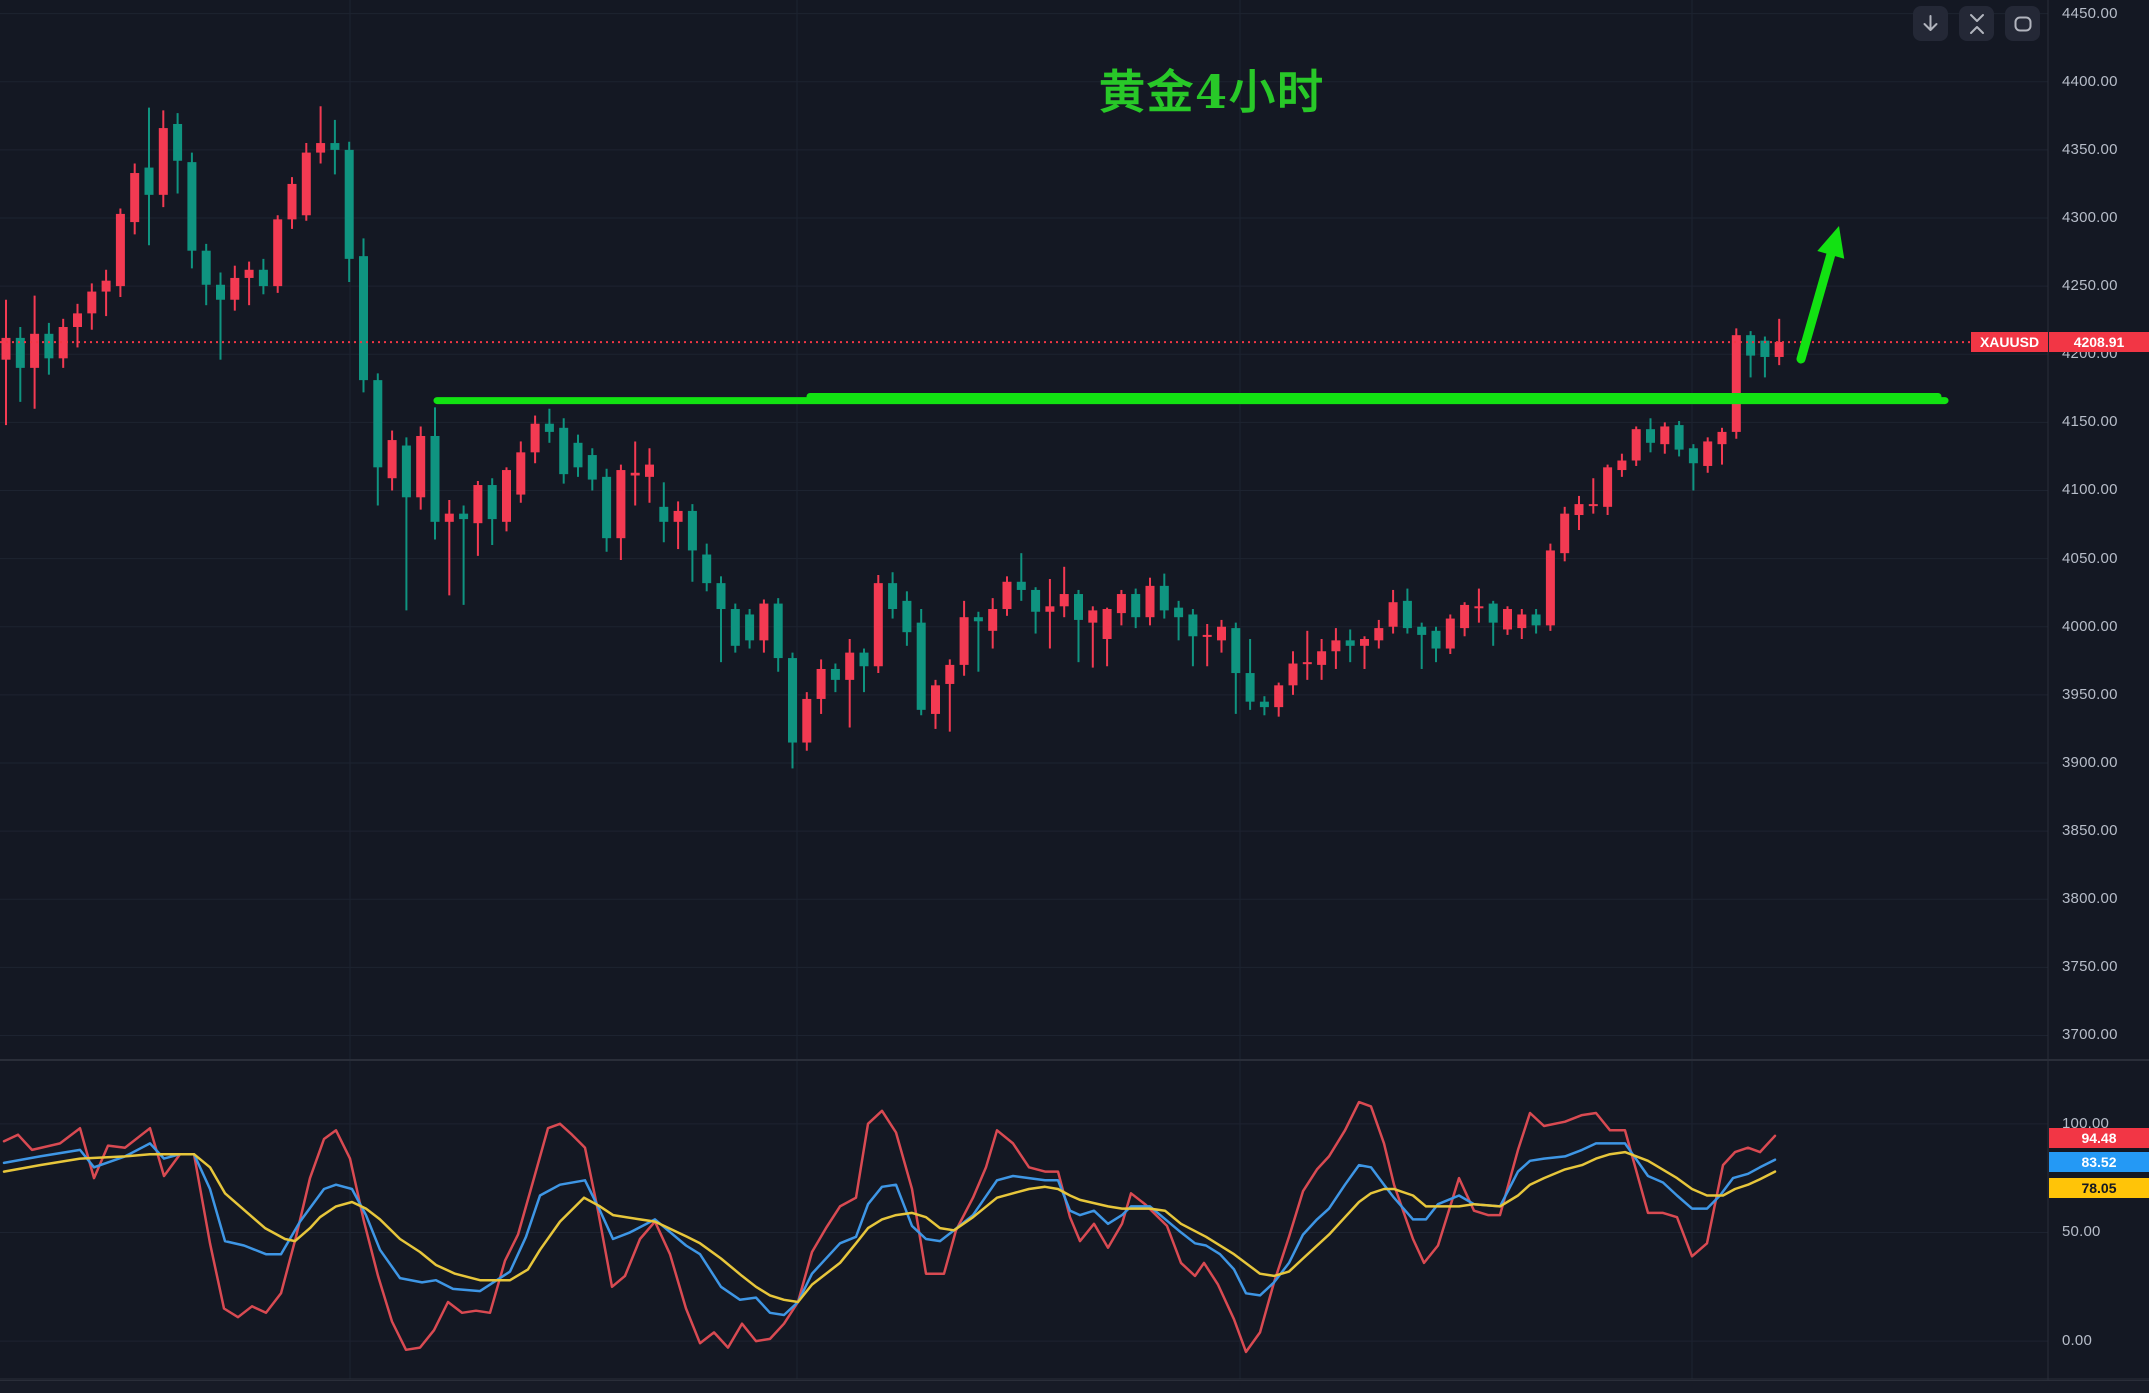  I want to click on maximize-frame-icon, so click(2022, 23).